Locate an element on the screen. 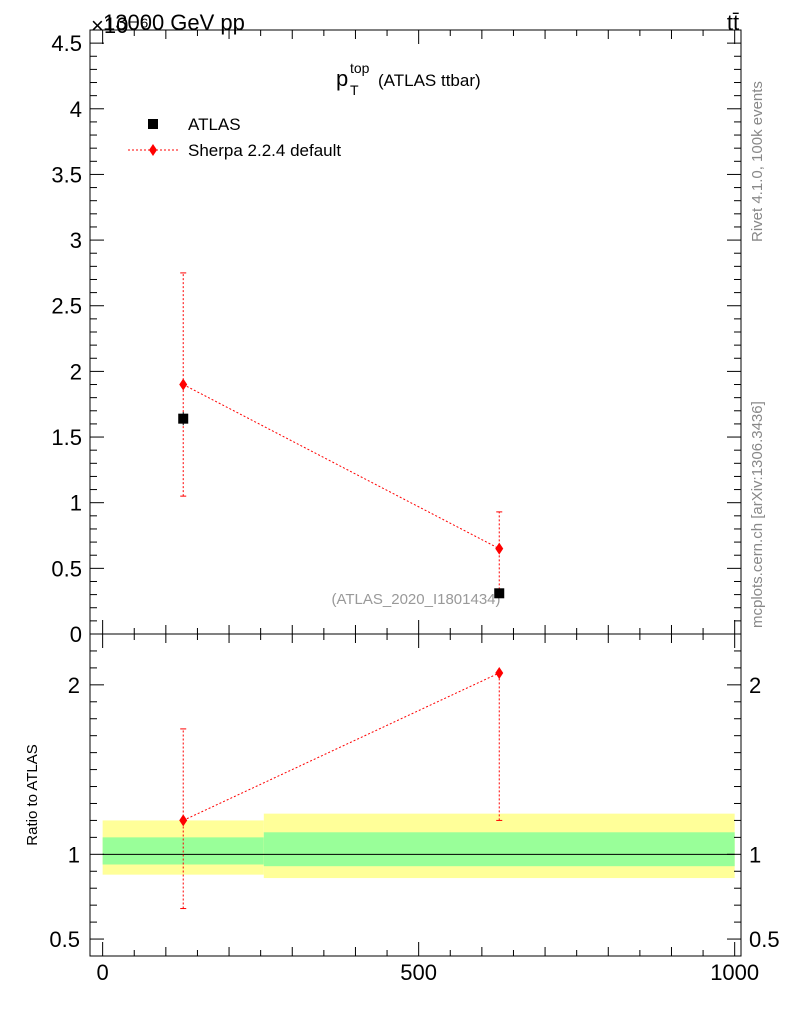  sherpa-line is located at coordinates (341, 467).